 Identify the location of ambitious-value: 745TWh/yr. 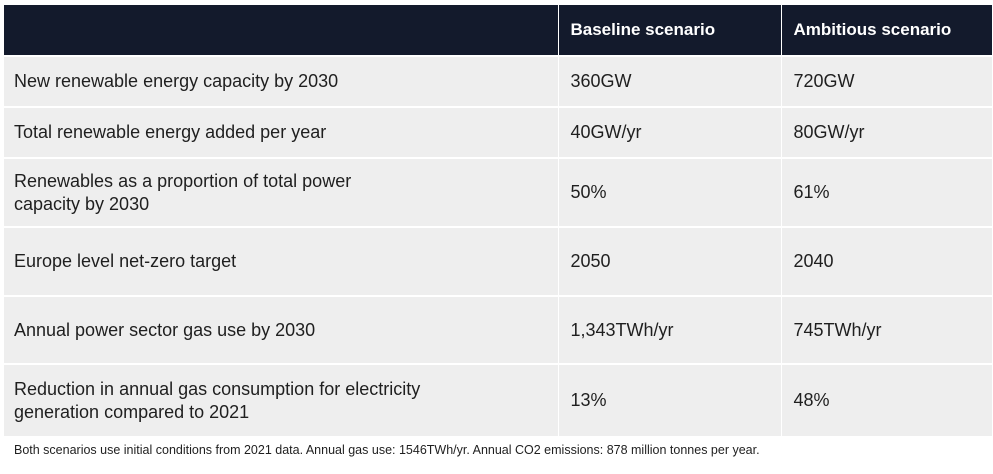
(886, 329).